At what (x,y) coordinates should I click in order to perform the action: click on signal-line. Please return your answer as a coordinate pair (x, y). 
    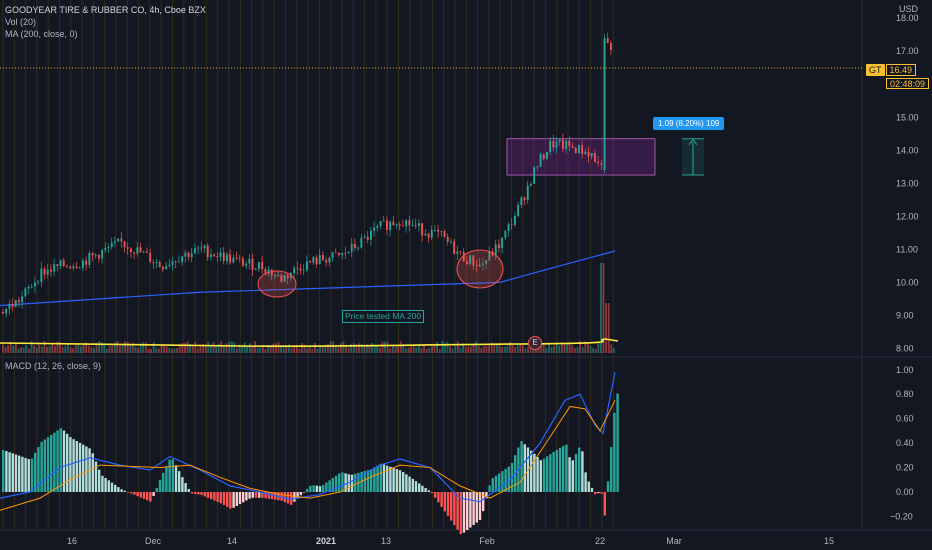
    Looking at the image, I should click on (308, 455).